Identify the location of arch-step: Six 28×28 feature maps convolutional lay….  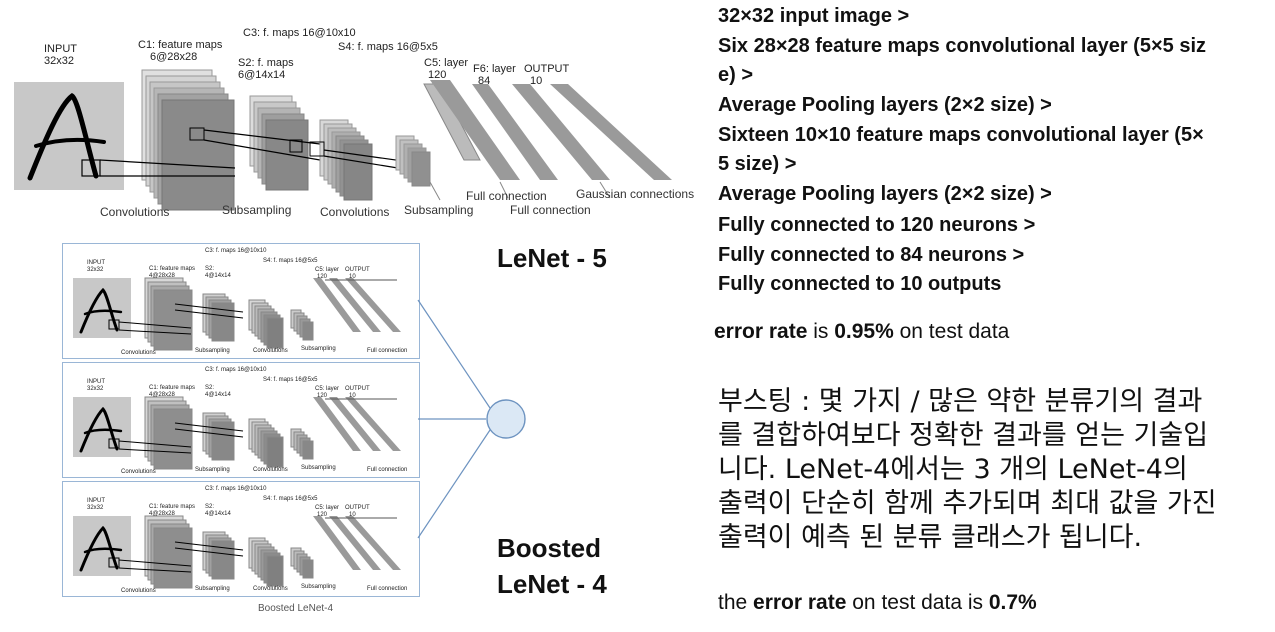
(962, 46).